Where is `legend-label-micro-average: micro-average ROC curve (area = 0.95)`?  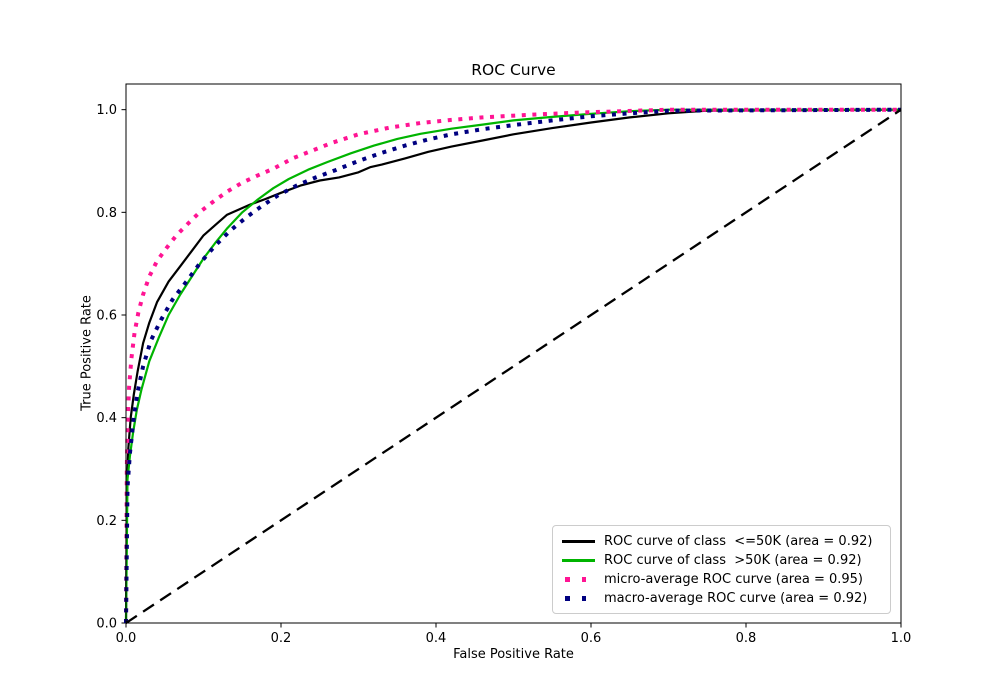 legend-label-micro-average: micro-average ROC curve (area = 0.95) is located at coordinates (733, 579).